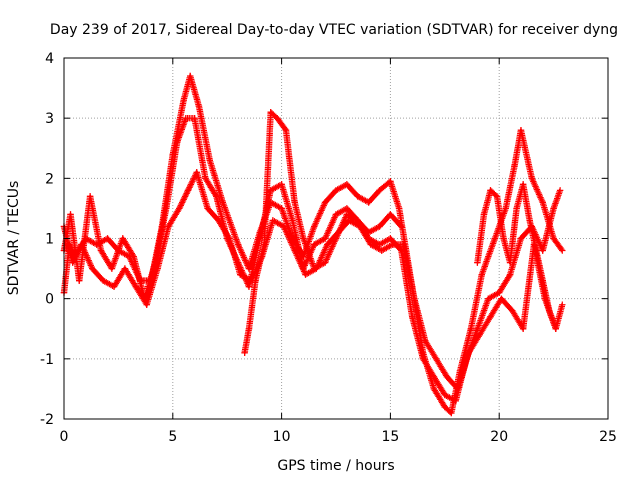  I want to click on y-tick-label: -1, so click(47, 360).